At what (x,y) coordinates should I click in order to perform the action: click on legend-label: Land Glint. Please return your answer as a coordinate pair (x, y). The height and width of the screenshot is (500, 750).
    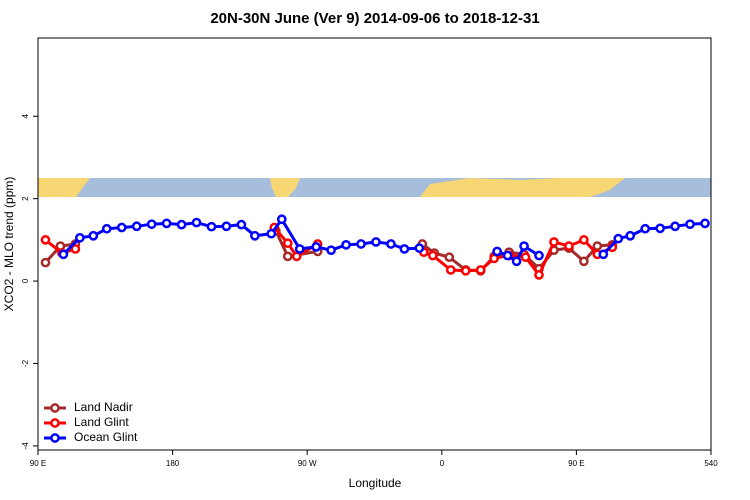
    Looking at the image, I should click on (101, 422).